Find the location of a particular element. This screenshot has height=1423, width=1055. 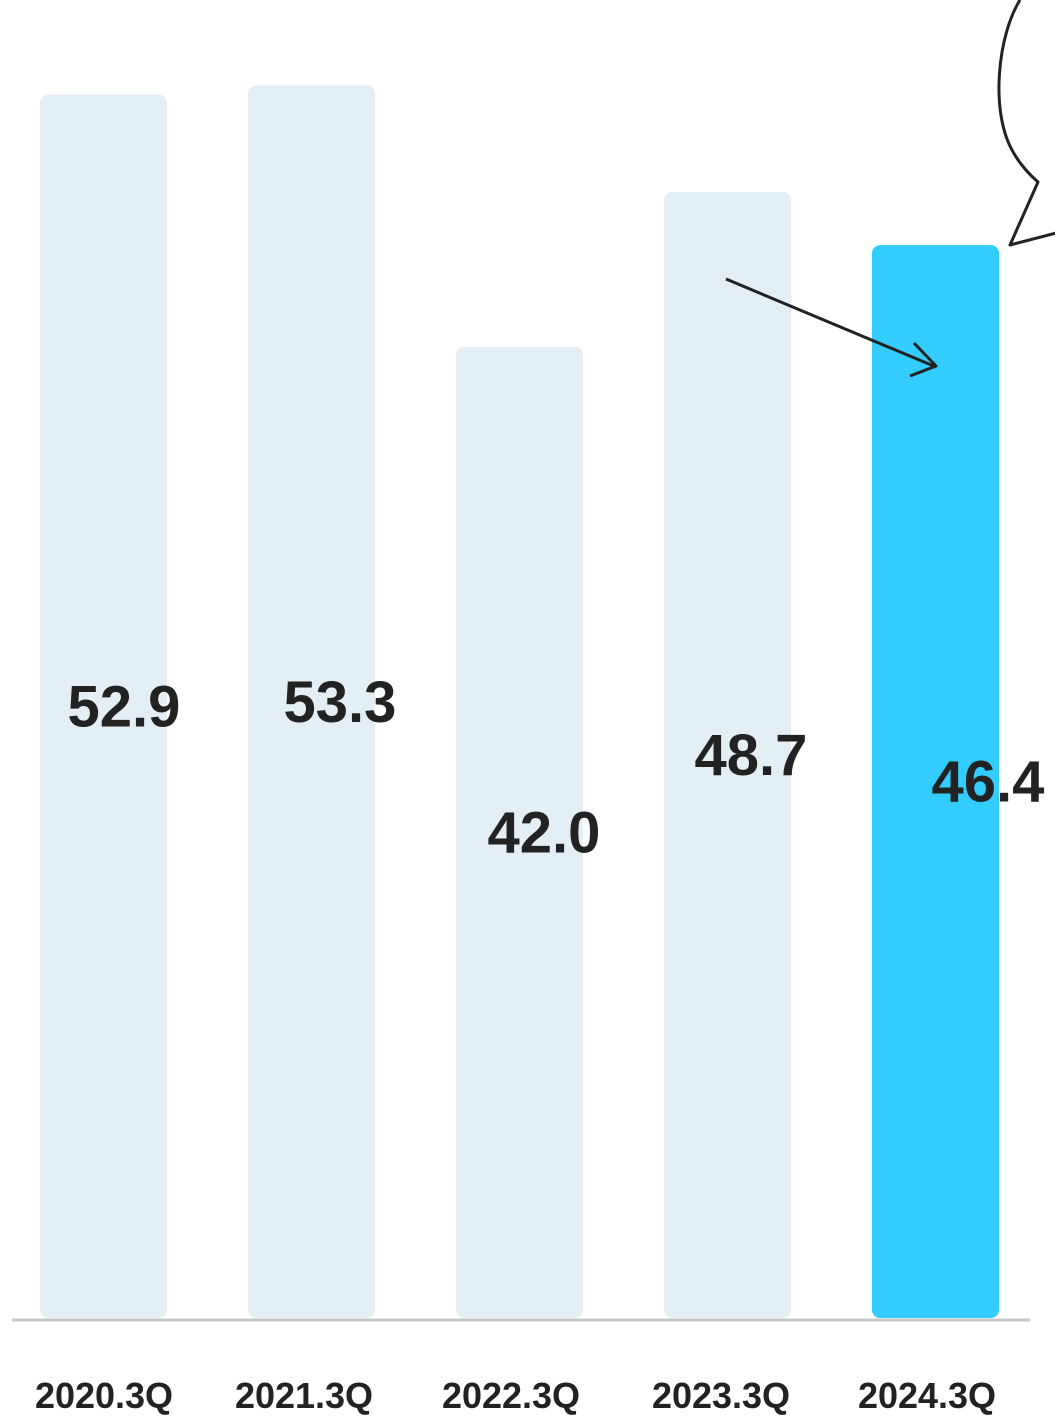

x-tick-label-2021.3Q: 2021.3Q is located at coordinates (304, 1395).